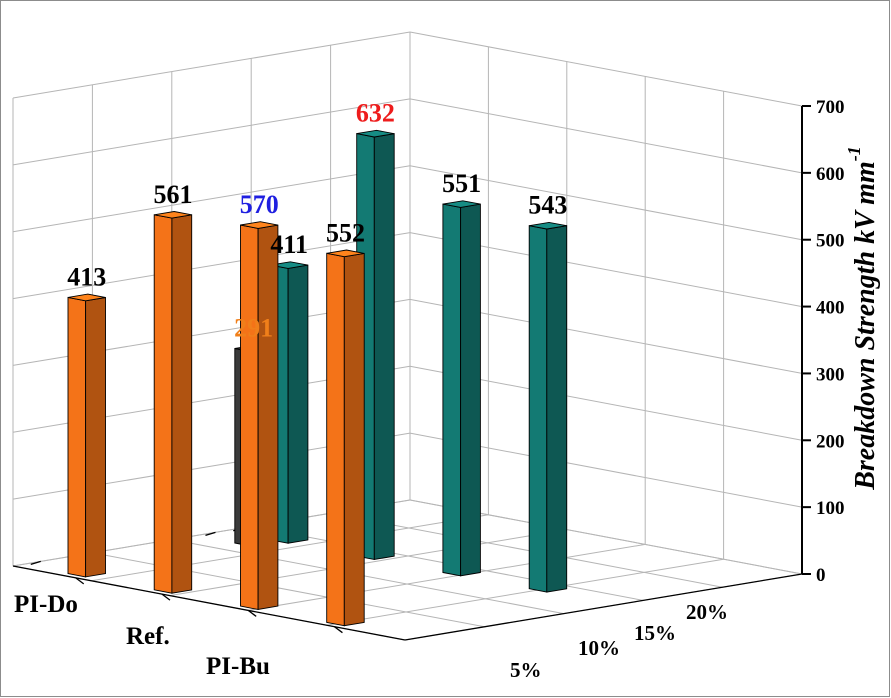 The height and width of the screenshot is (698, 891). I want to click on y-tick-label: 0, so click(821, 575).